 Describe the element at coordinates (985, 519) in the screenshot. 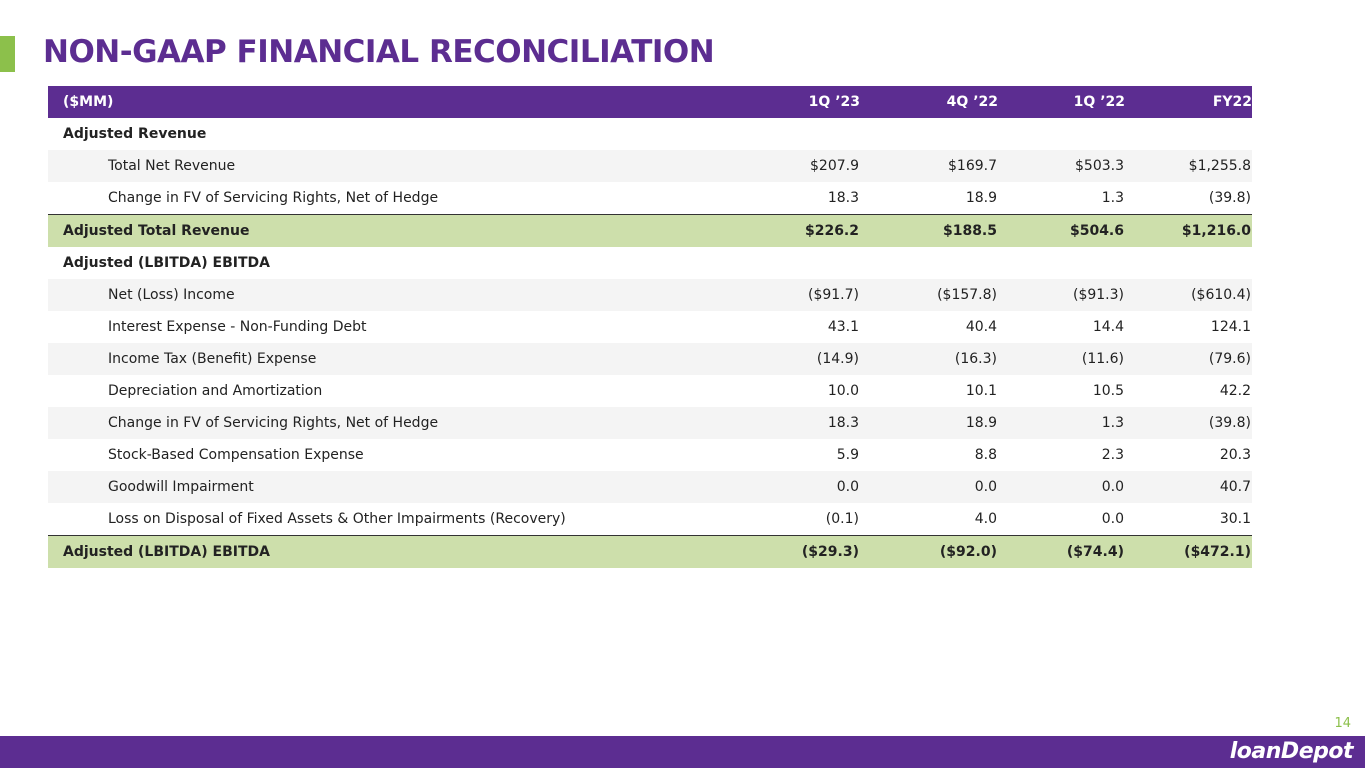

I see `cell-value: 4.0` at that location.